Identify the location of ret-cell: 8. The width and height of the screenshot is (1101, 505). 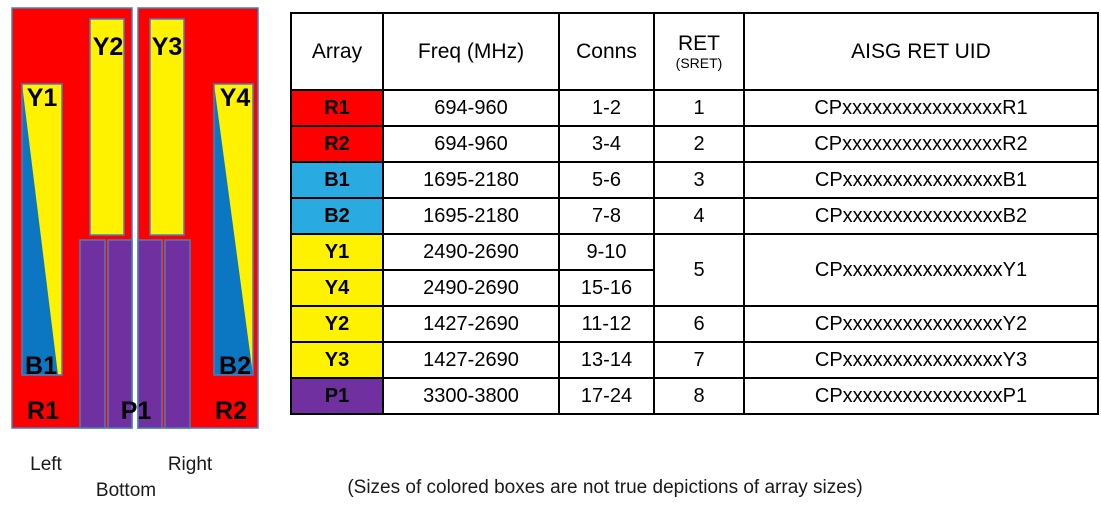
(699, 396).